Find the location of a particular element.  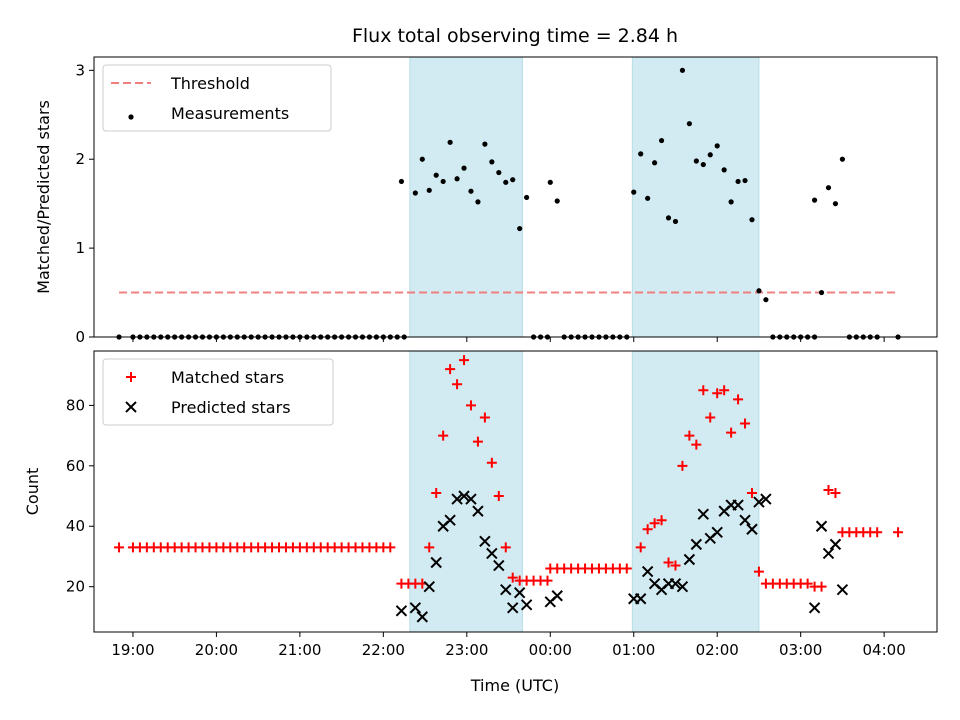

x-tick-label: 04:00 is located at coordinates (884, 650).